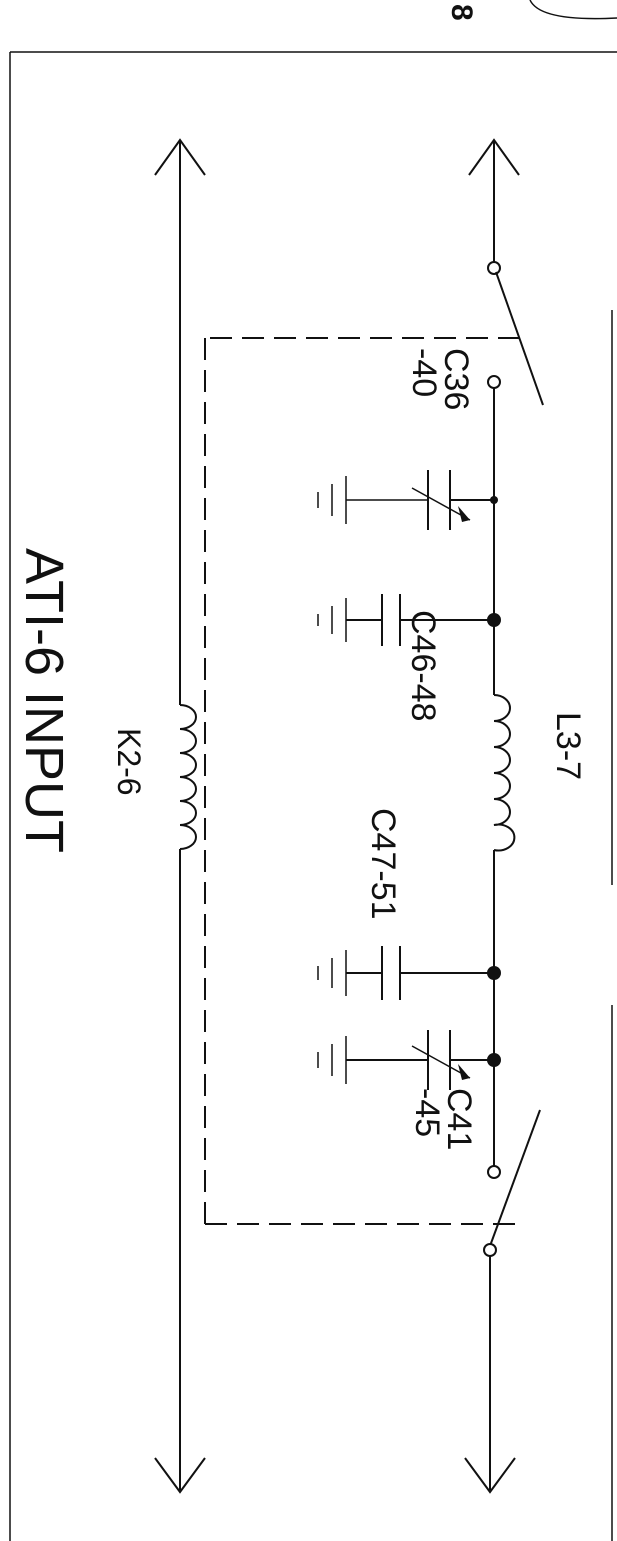  What do you see at coordinates (440, 384) in the screenshot?
I see `label-c36: C36 -40` at bounding box center [440, 384].